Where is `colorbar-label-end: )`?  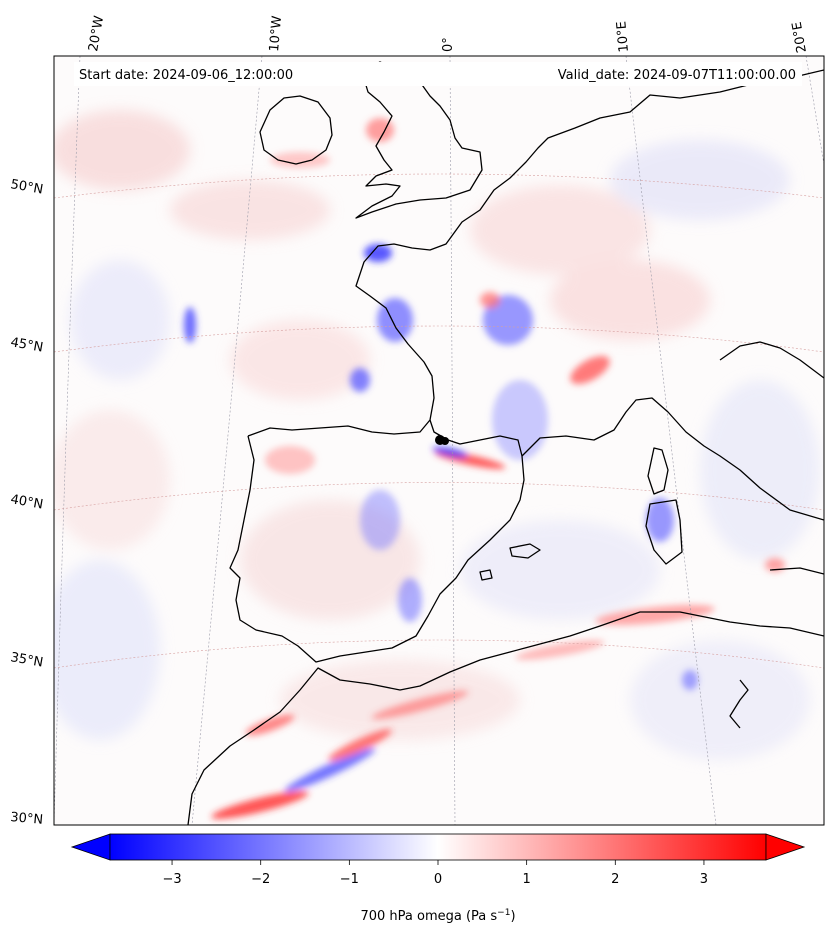 colorbar-label-end: ) is located at coordinates (512, 916).